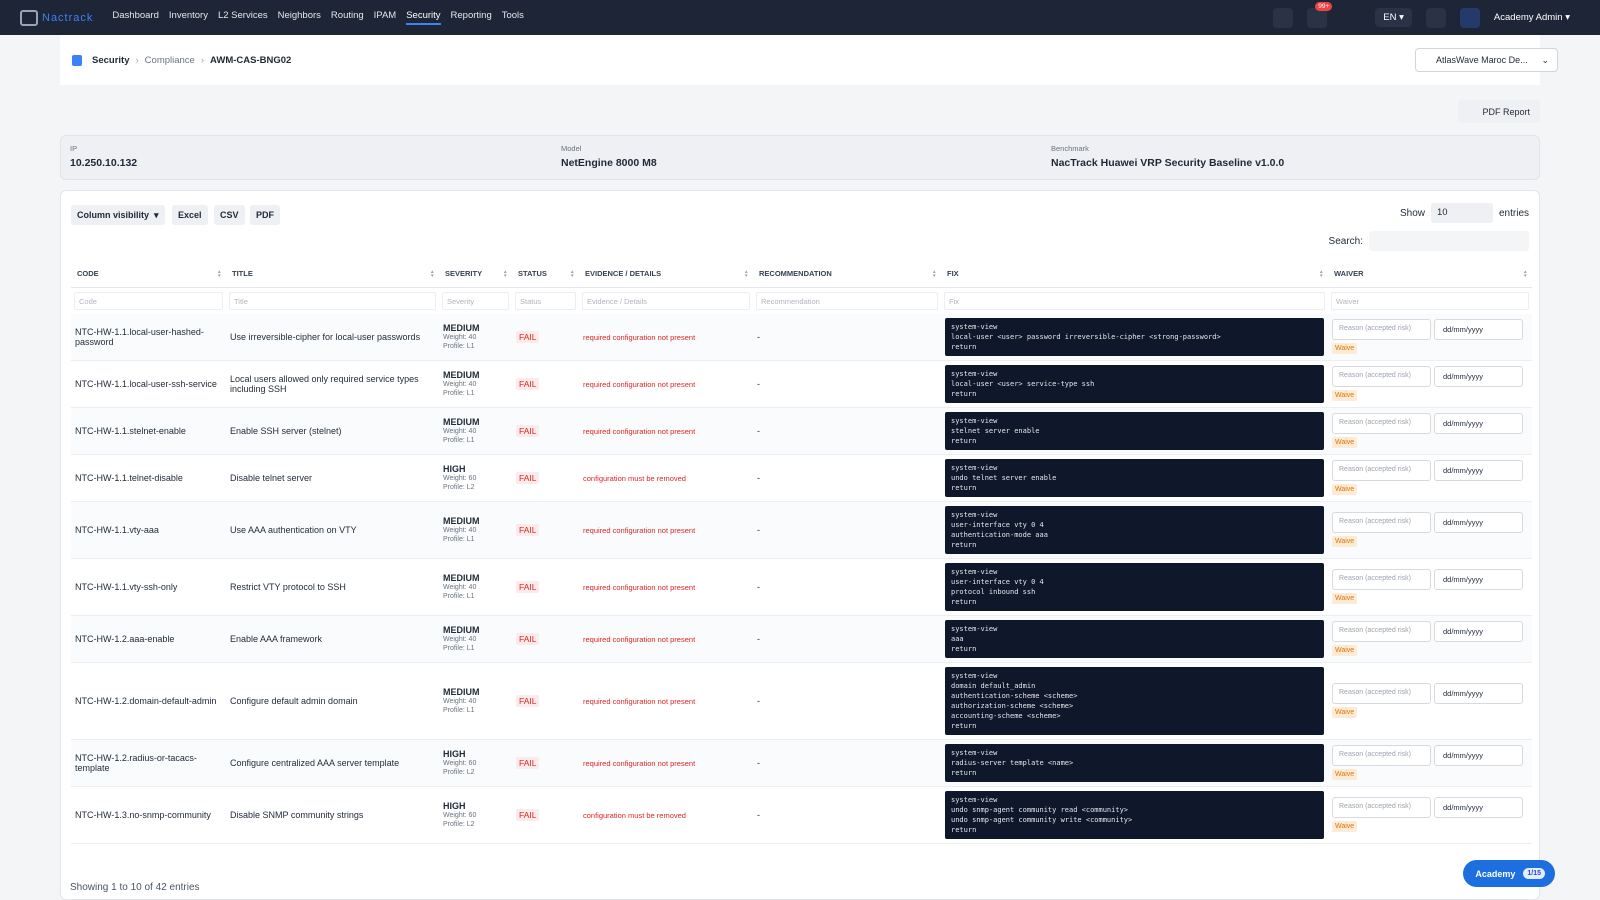 This screenshot has width=1600, height=900. I want to click on nav-item: Tools, so click(512, 15).